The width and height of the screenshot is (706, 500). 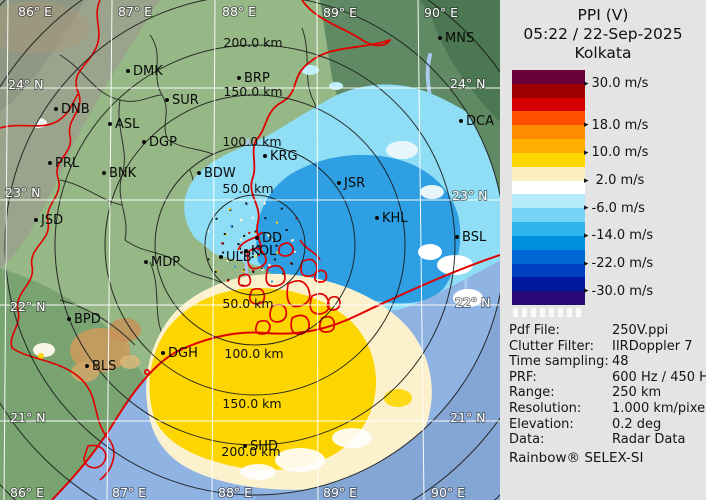 What do you see at coordinates (395, 218) in the screenshot?
I see `station-label: KHL` at bounding box center [395, 218].